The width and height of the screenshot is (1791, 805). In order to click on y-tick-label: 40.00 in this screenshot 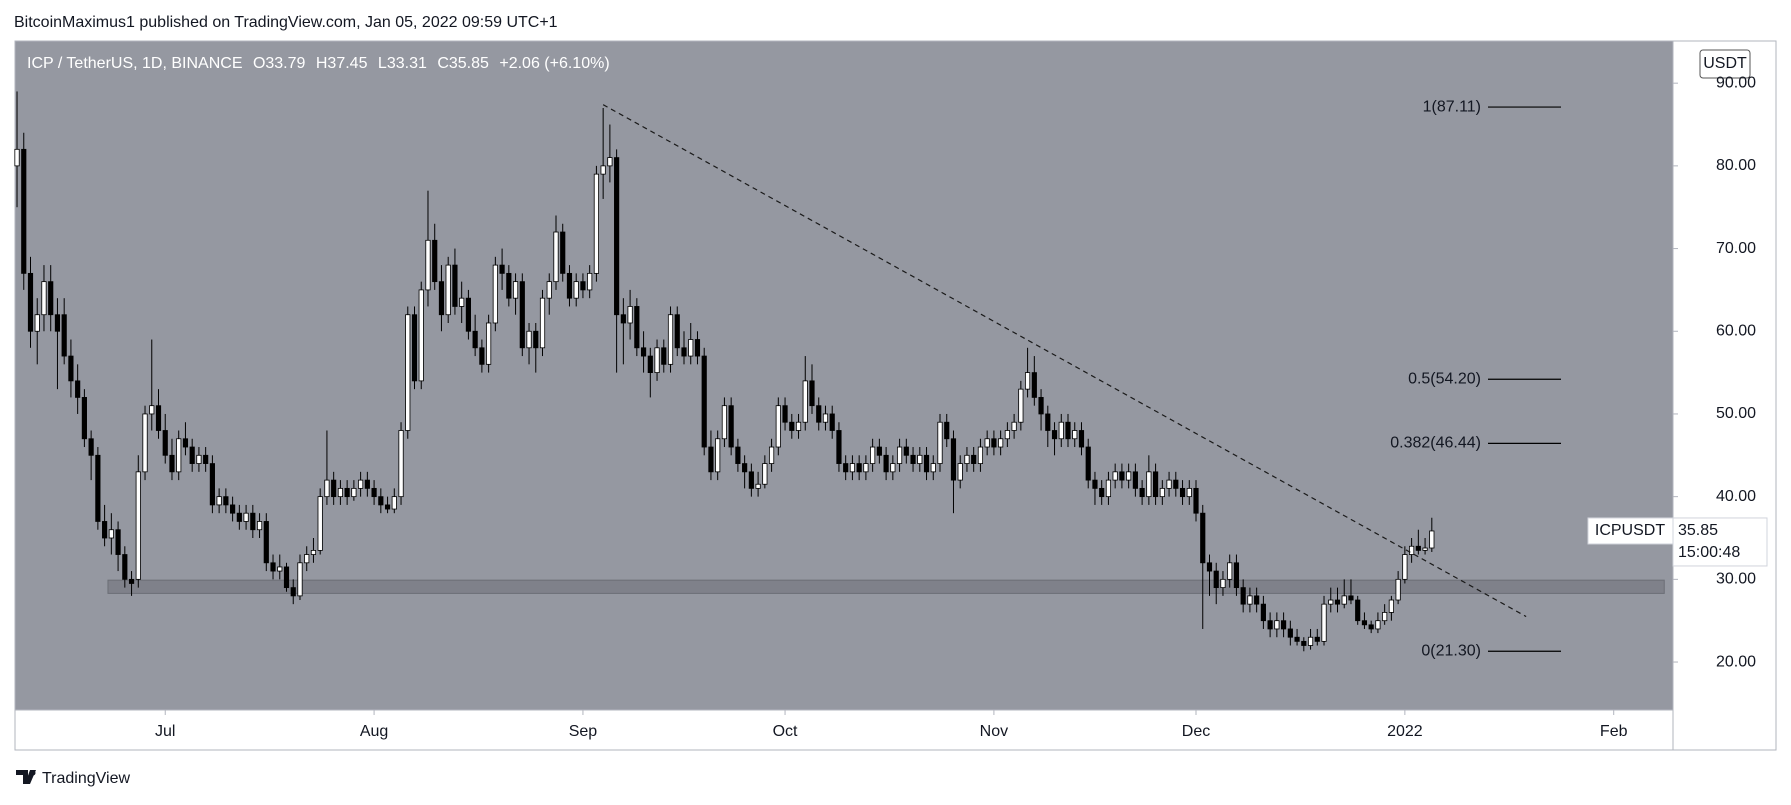, I will do `click(1736, 496)`.